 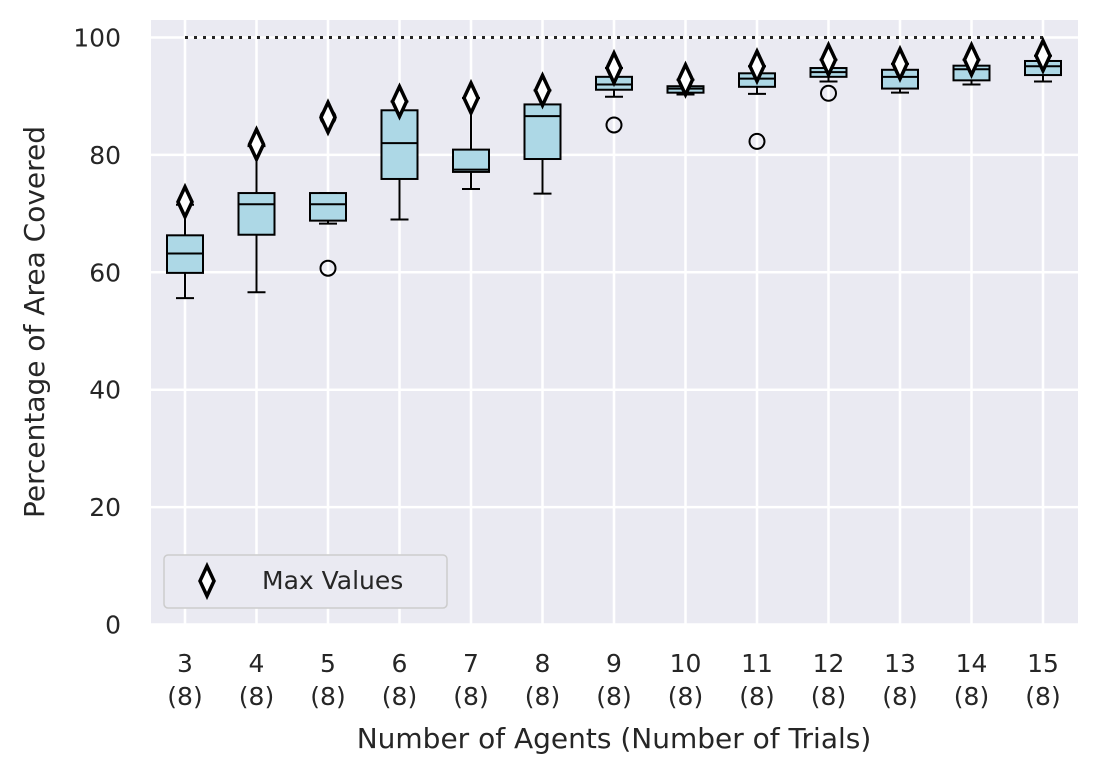 I want to click on x-tick-label: 6, so click(x=400, y=663).